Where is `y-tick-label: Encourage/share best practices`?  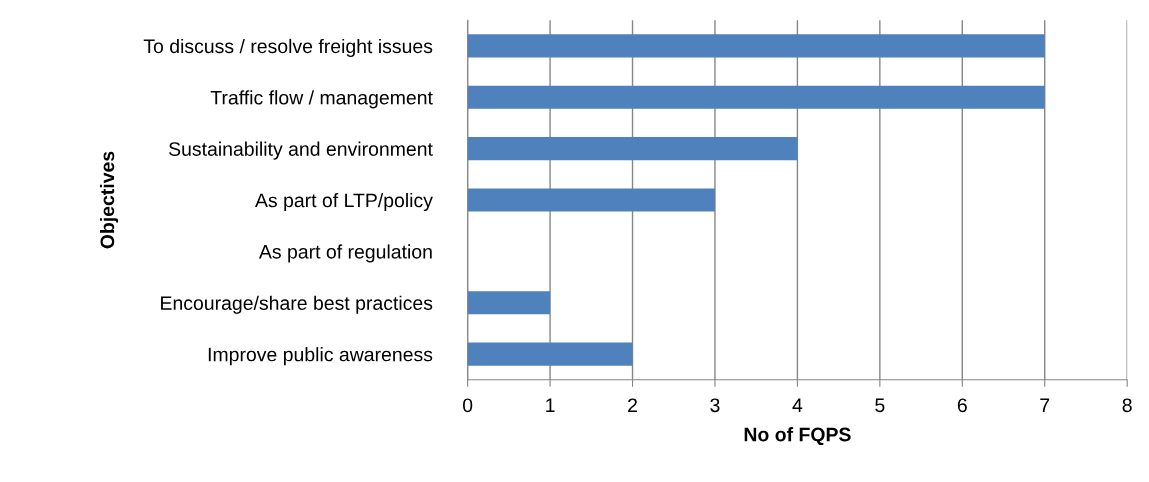 y-tick-label: Encourage/share best practices is located at coordinates (297, 304).